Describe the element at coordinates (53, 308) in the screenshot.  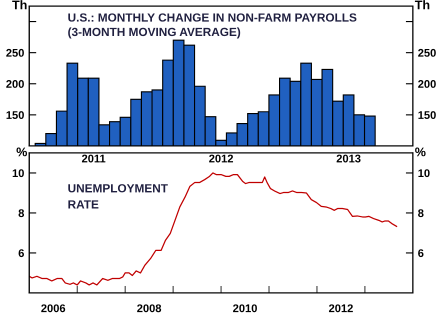
I see `x-tick-label: 2006` at that location.